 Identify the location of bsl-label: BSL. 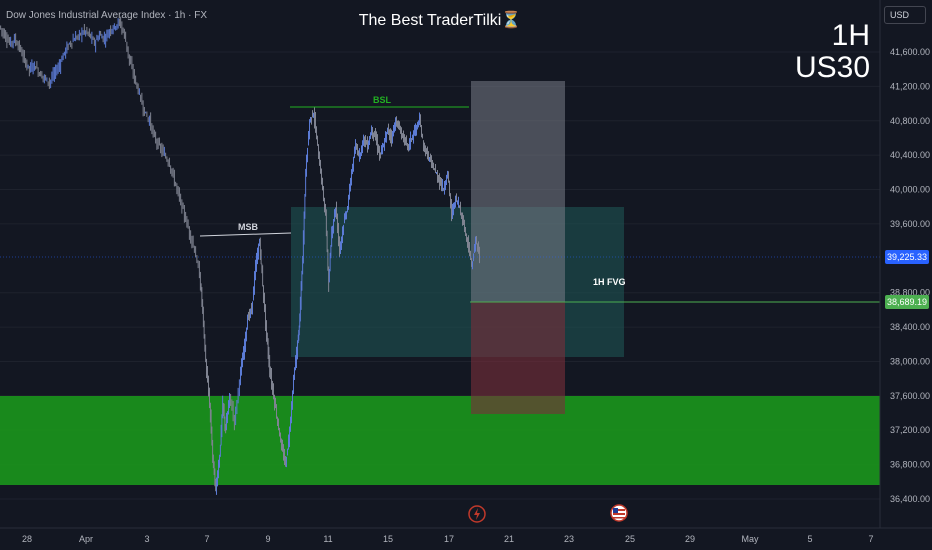
(382, 100).